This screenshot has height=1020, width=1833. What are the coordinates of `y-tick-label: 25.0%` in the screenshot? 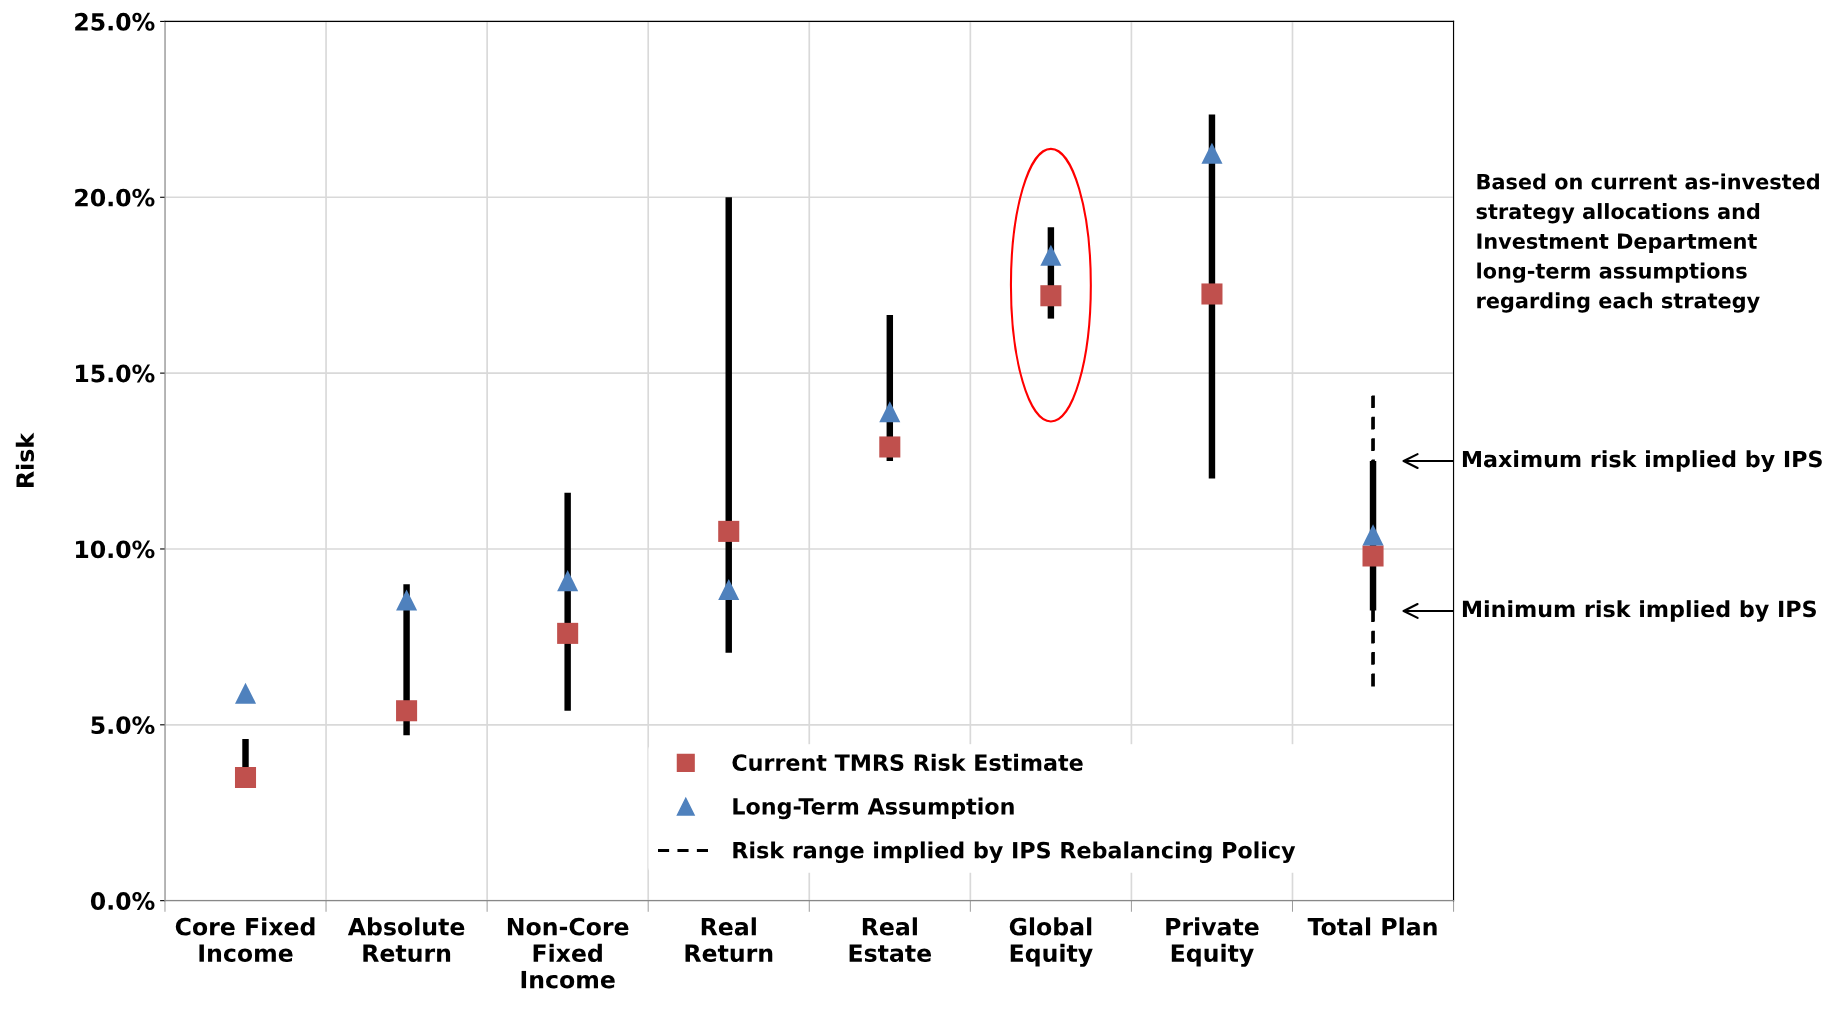 It's located at (115, 21).